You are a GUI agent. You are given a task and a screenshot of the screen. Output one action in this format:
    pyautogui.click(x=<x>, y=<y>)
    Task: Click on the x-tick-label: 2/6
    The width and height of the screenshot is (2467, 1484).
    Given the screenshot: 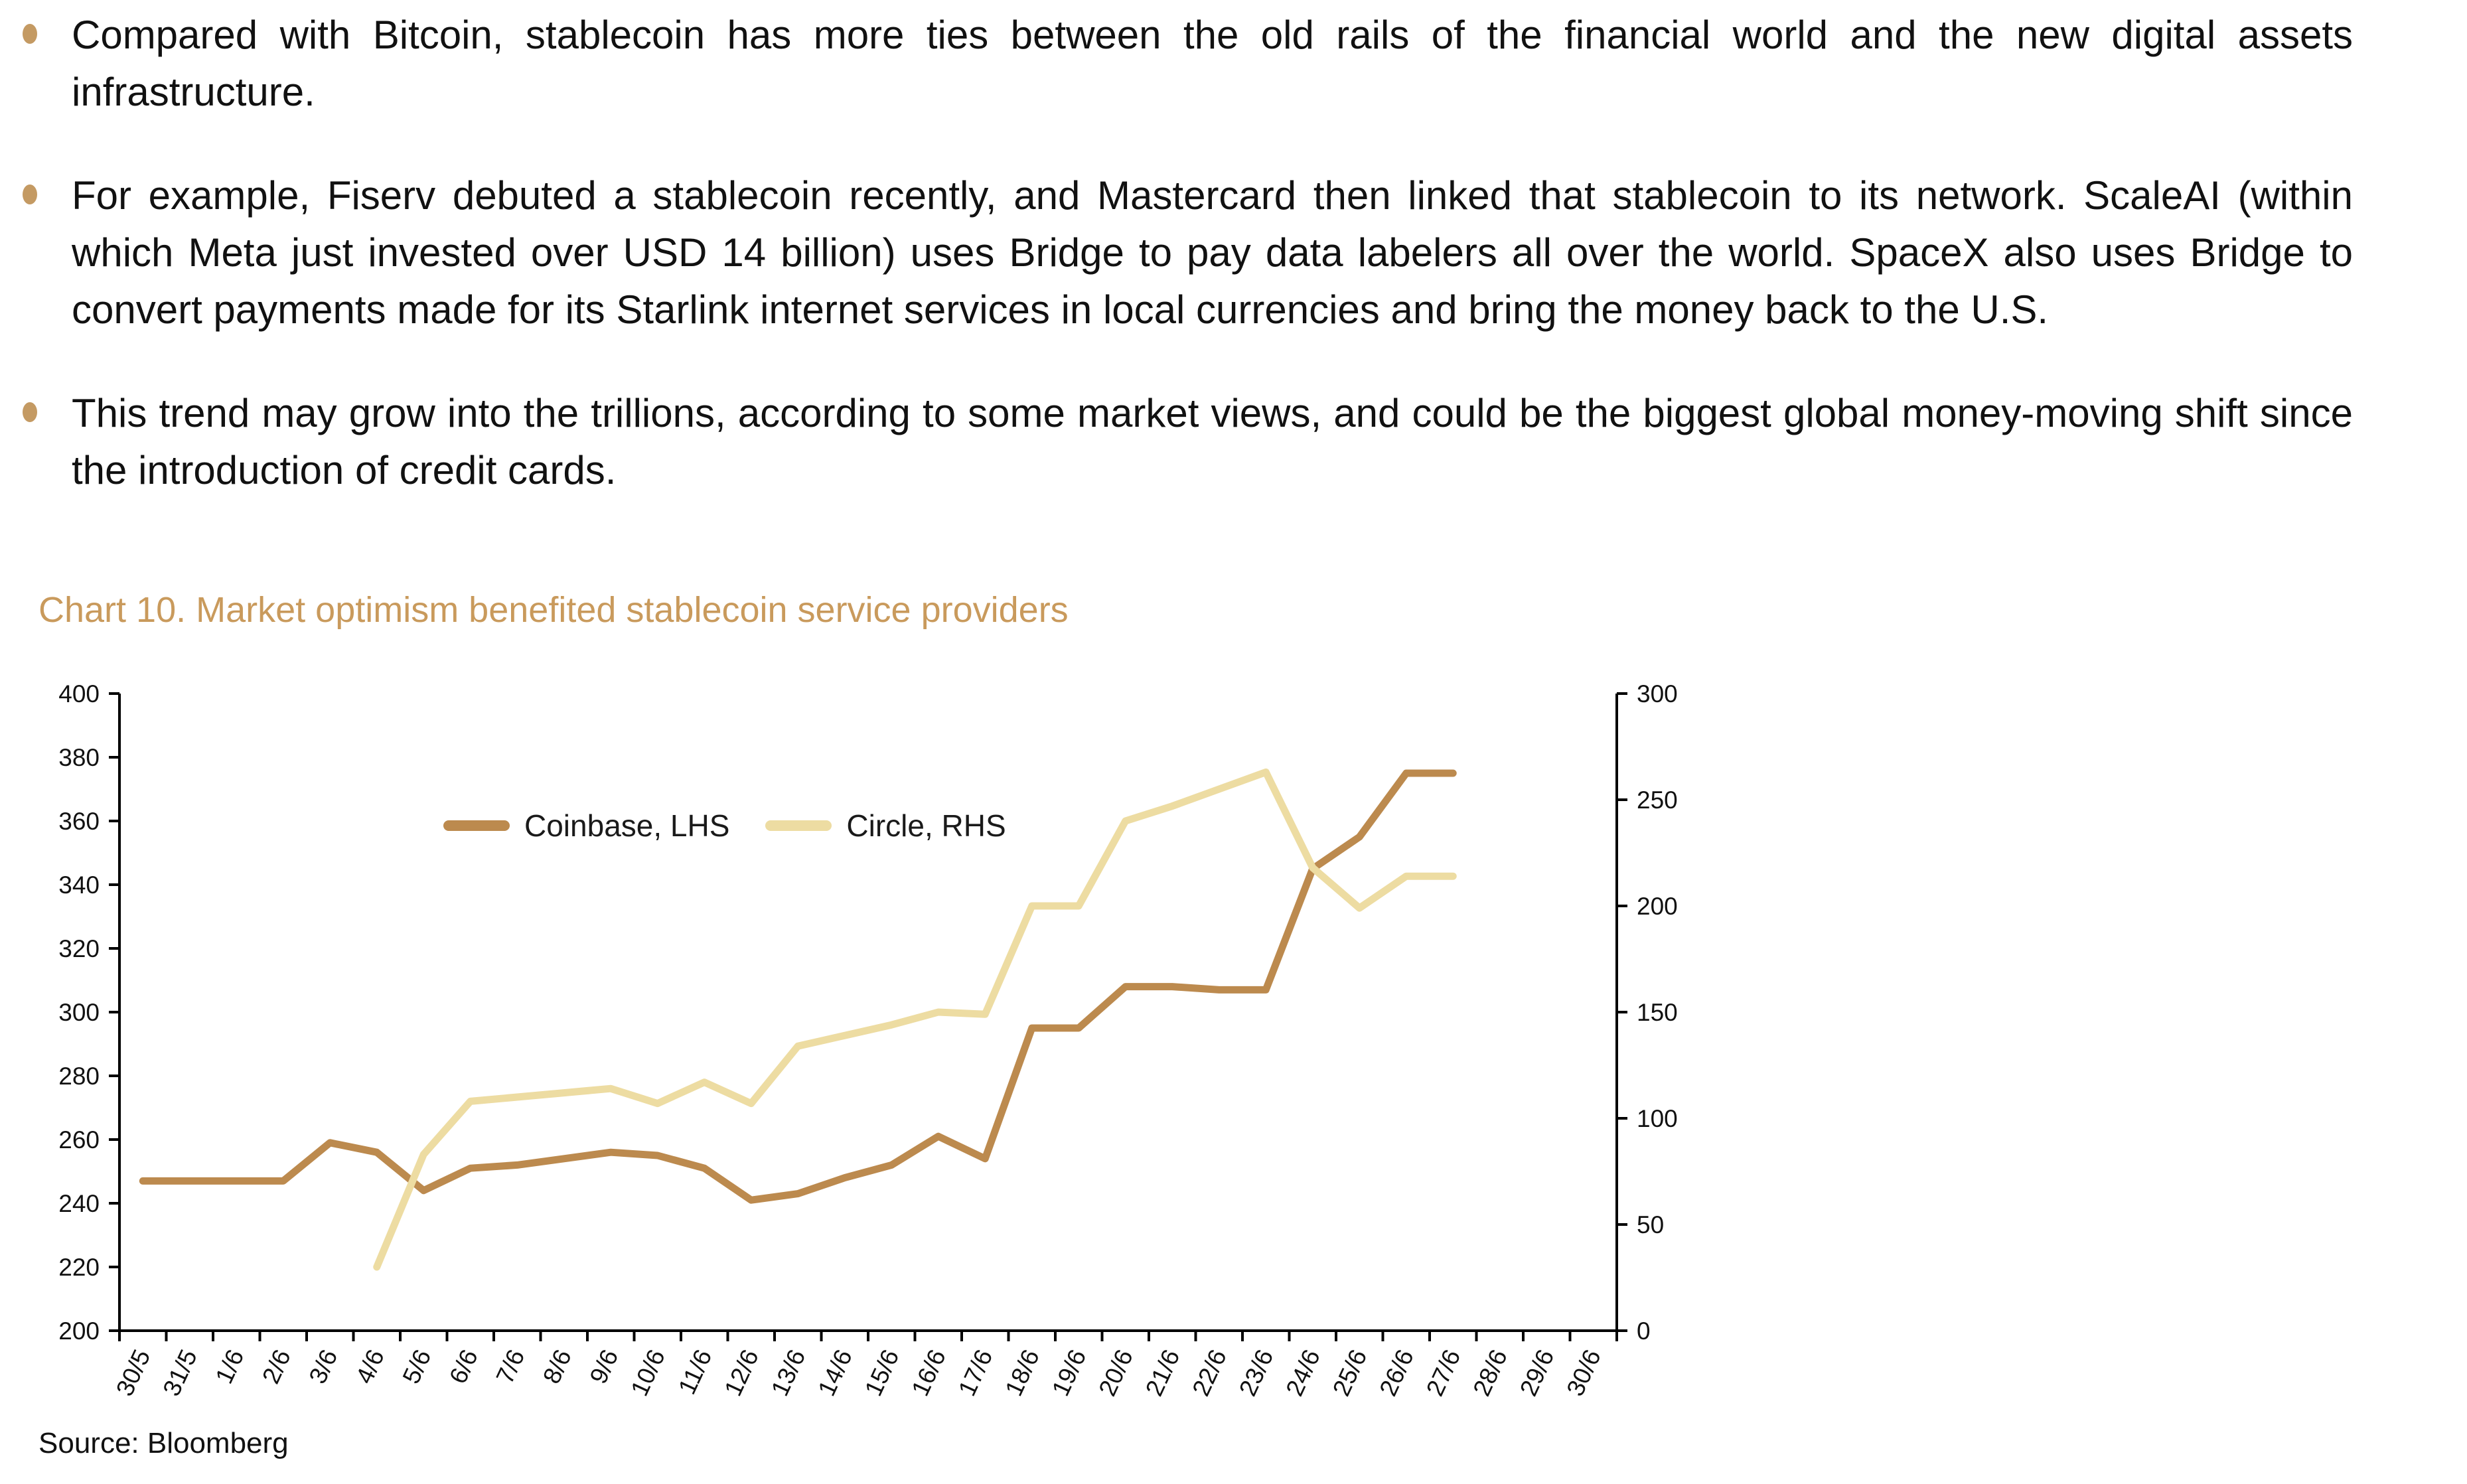 What is the action you would take?
    pyautogui.click(x=277, y=1366)
    